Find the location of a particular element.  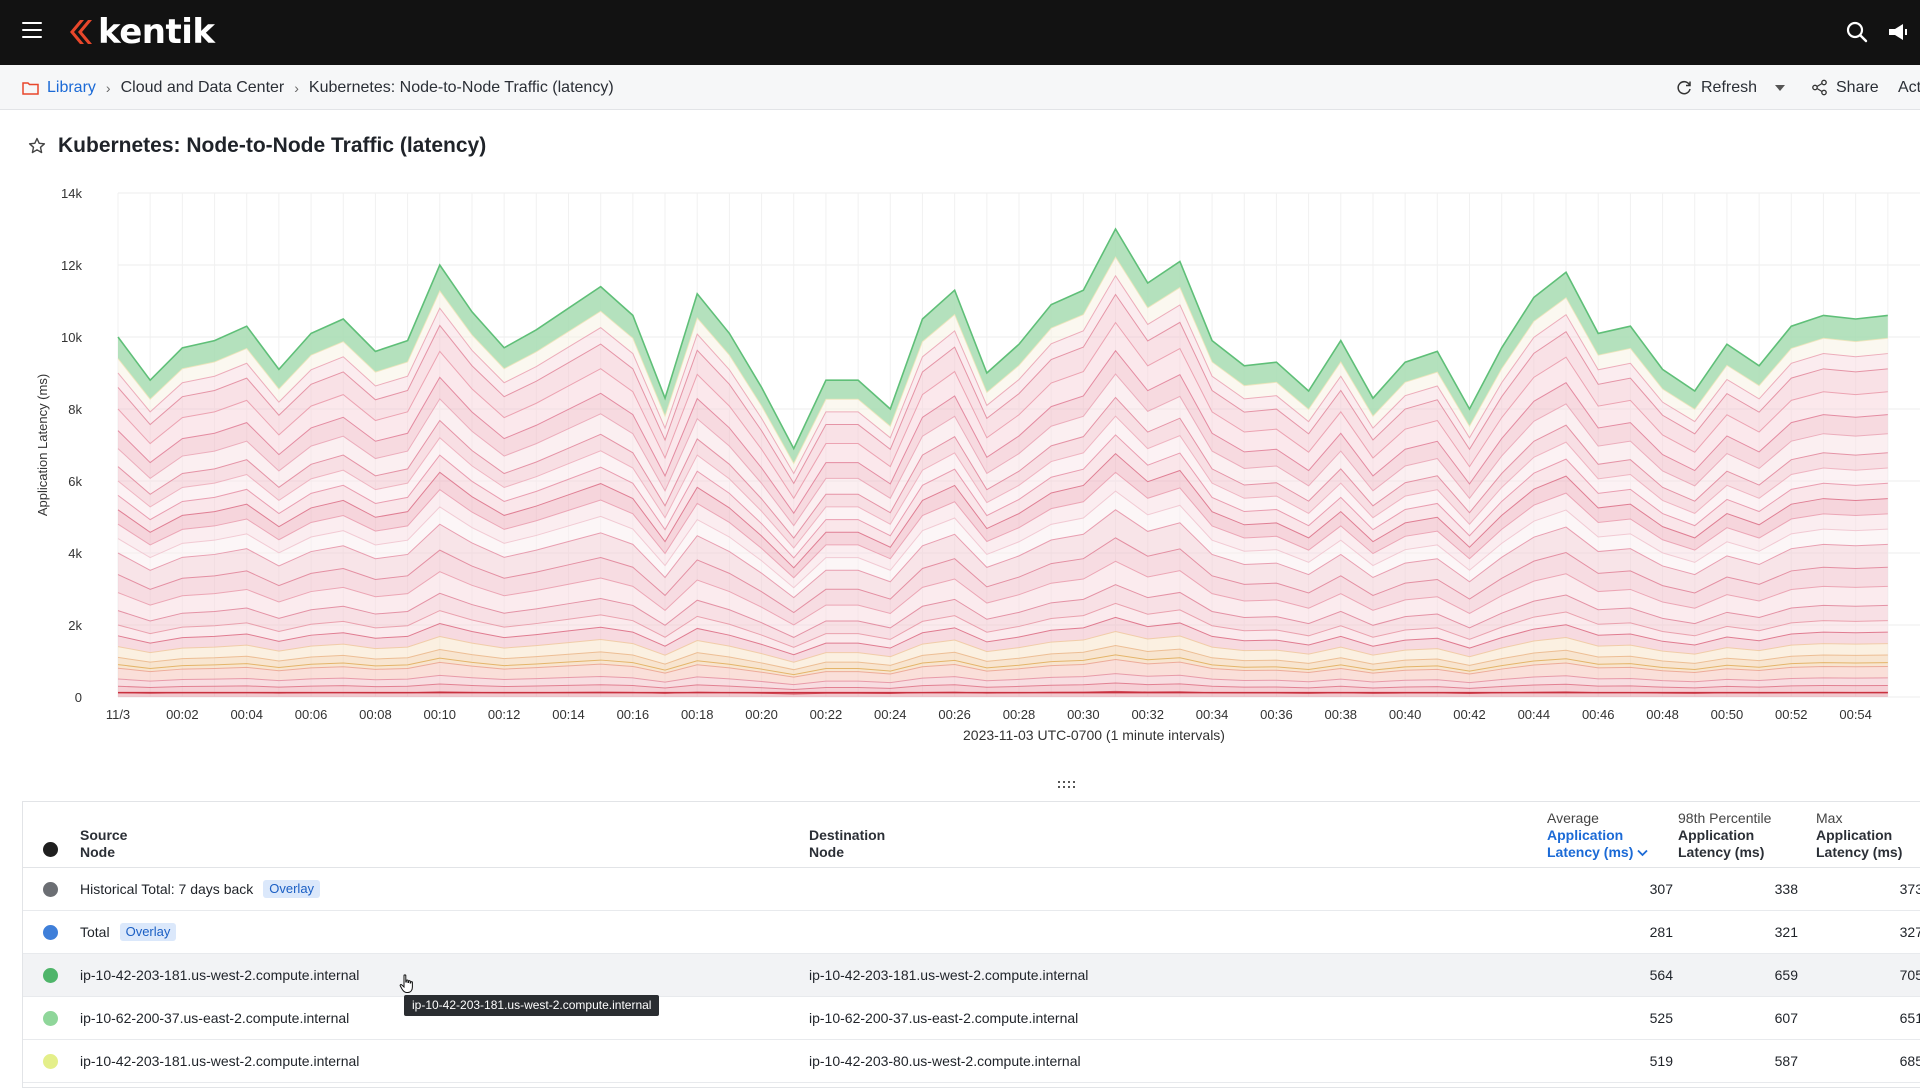

x-tick-label: 00:50 is located at coordinates (1727, 714).